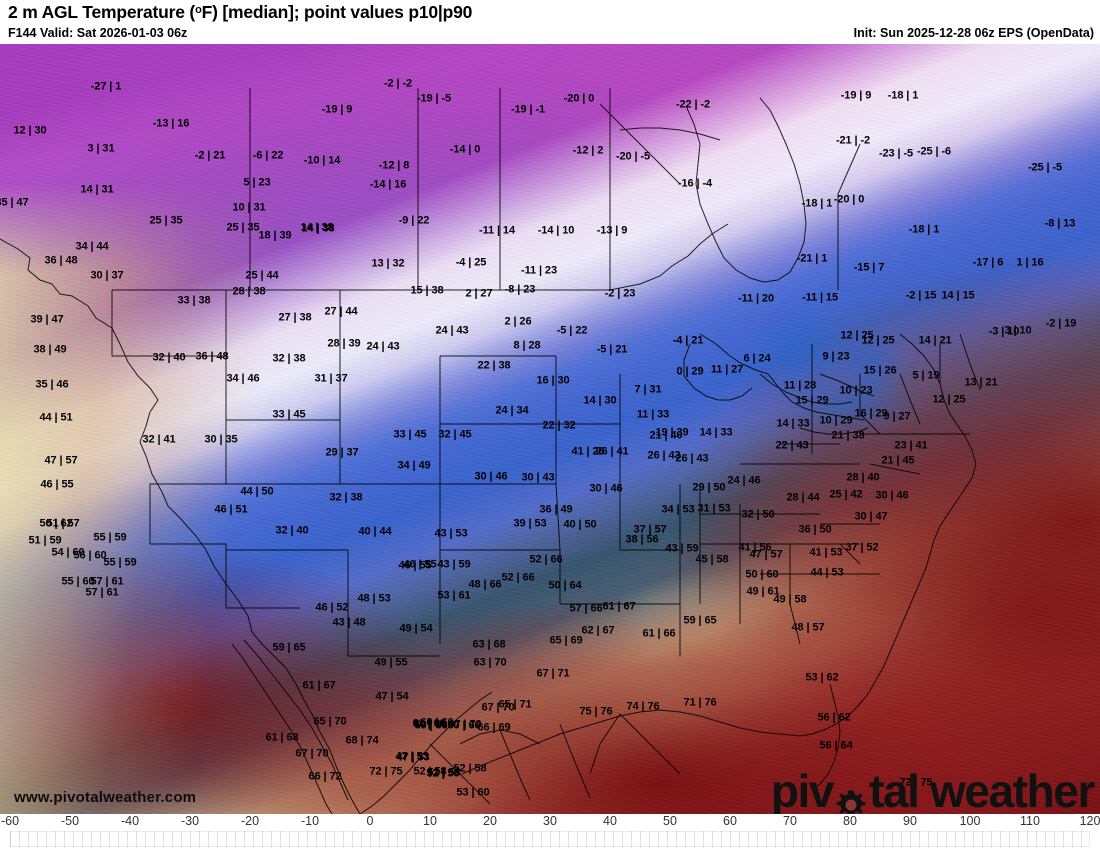 The width and height of the screenshot is (1100, 850). I want to click on colorbar-tick: 60, so click(730, 821).